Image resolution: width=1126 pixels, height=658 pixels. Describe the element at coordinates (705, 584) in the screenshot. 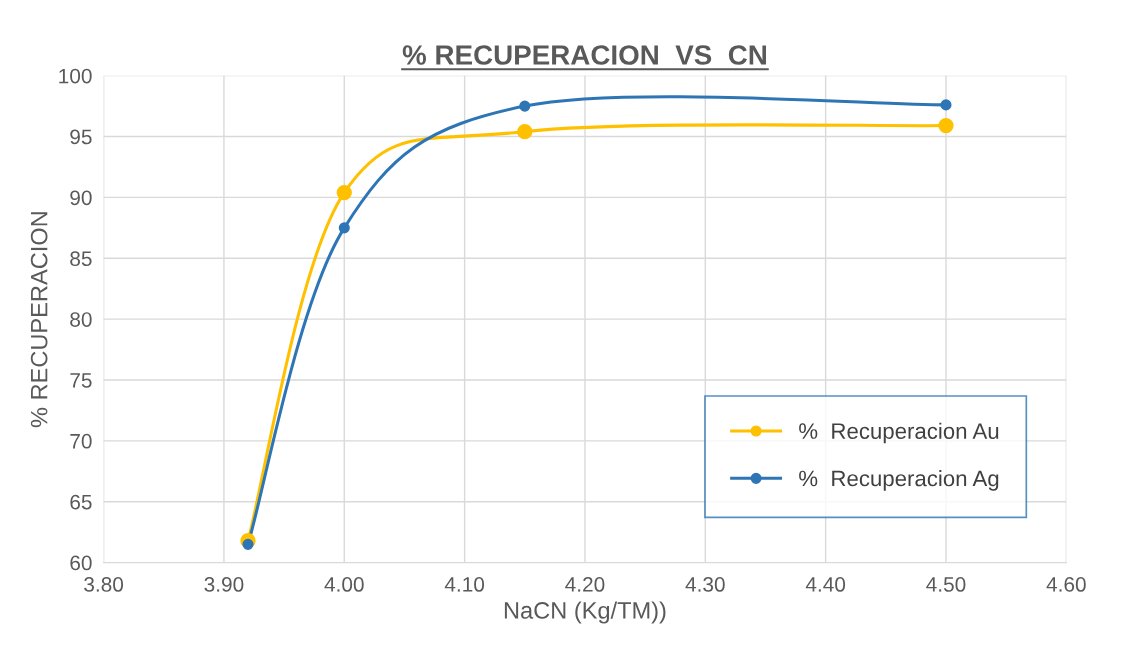

I see `x-tick-label: 4.30` at that location.